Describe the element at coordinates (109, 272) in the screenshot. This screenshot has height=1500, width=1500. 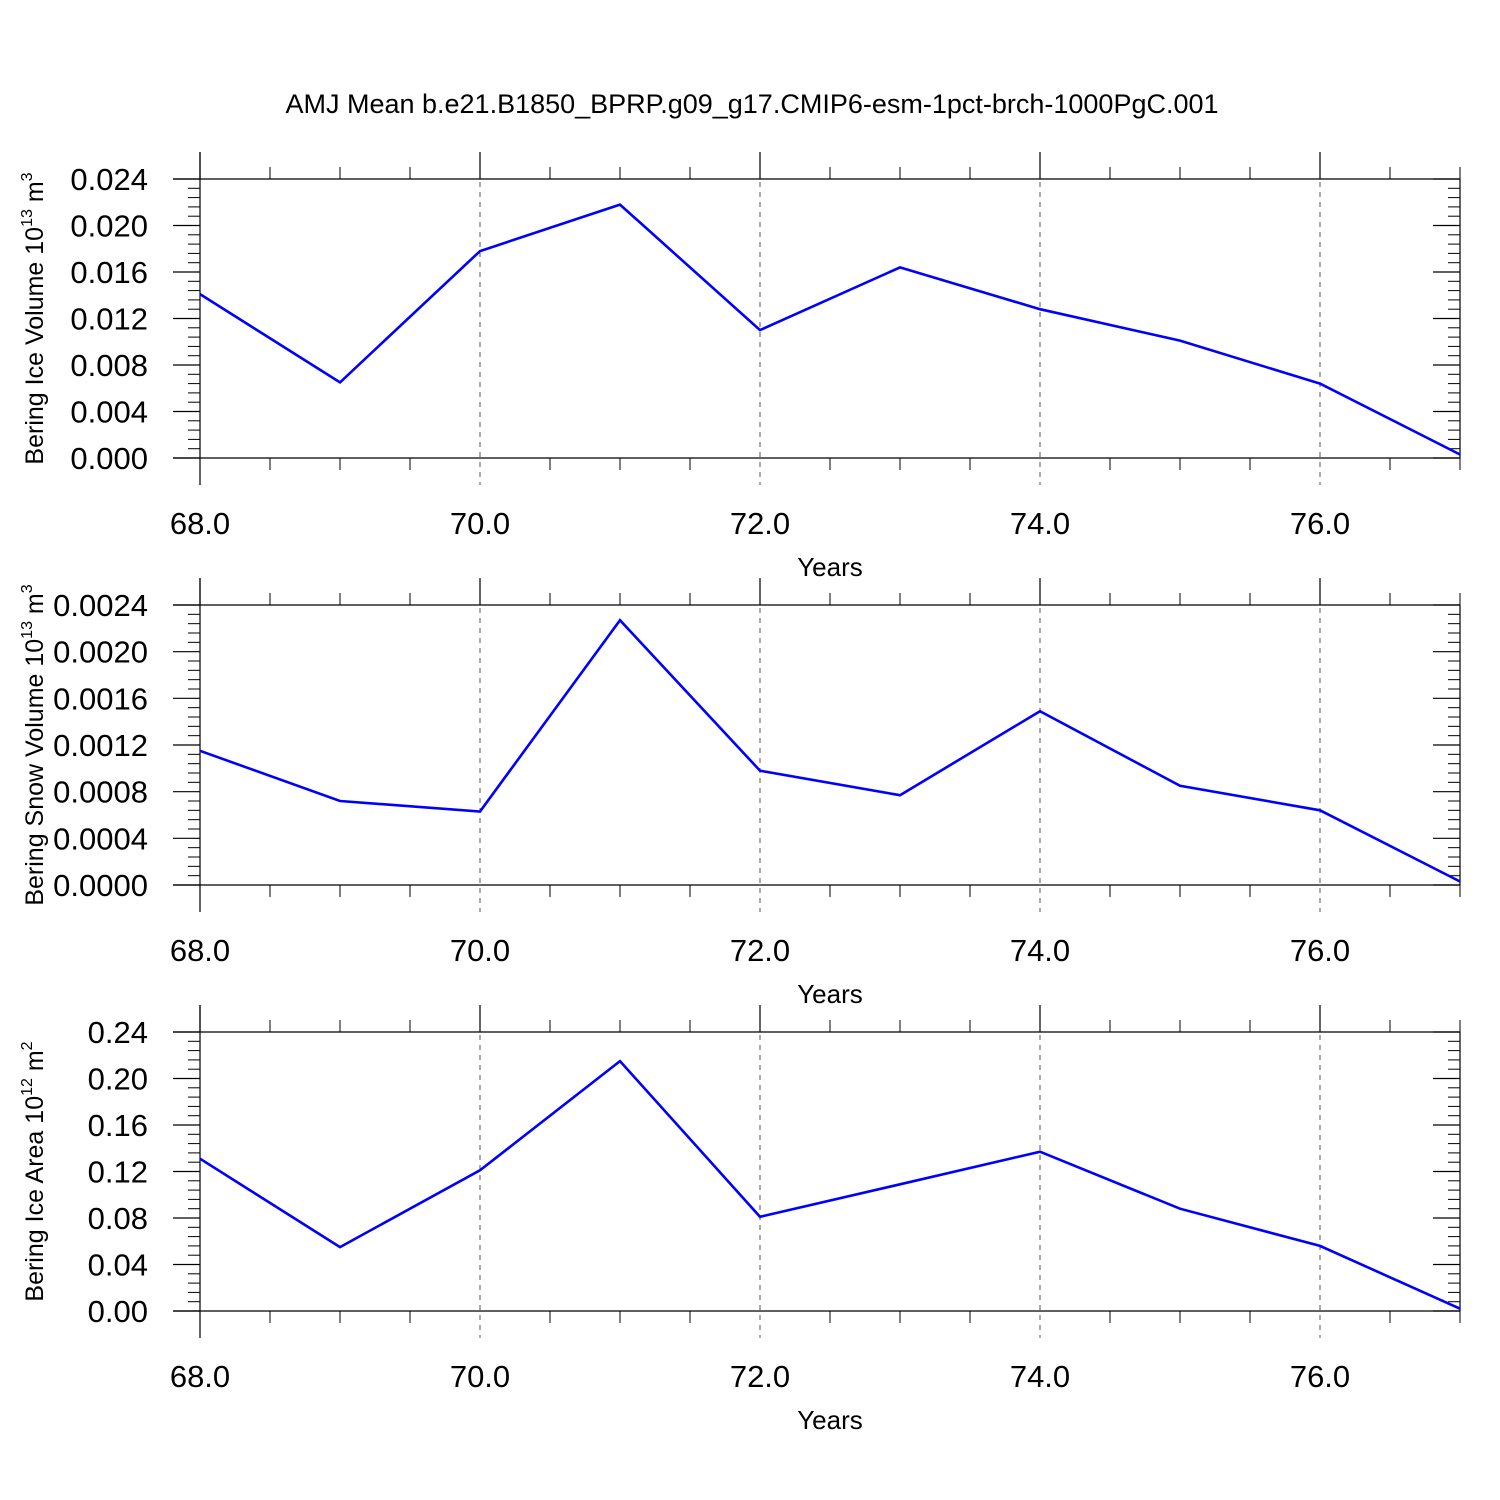
I see `y-tick-label: 0.016` at that location.